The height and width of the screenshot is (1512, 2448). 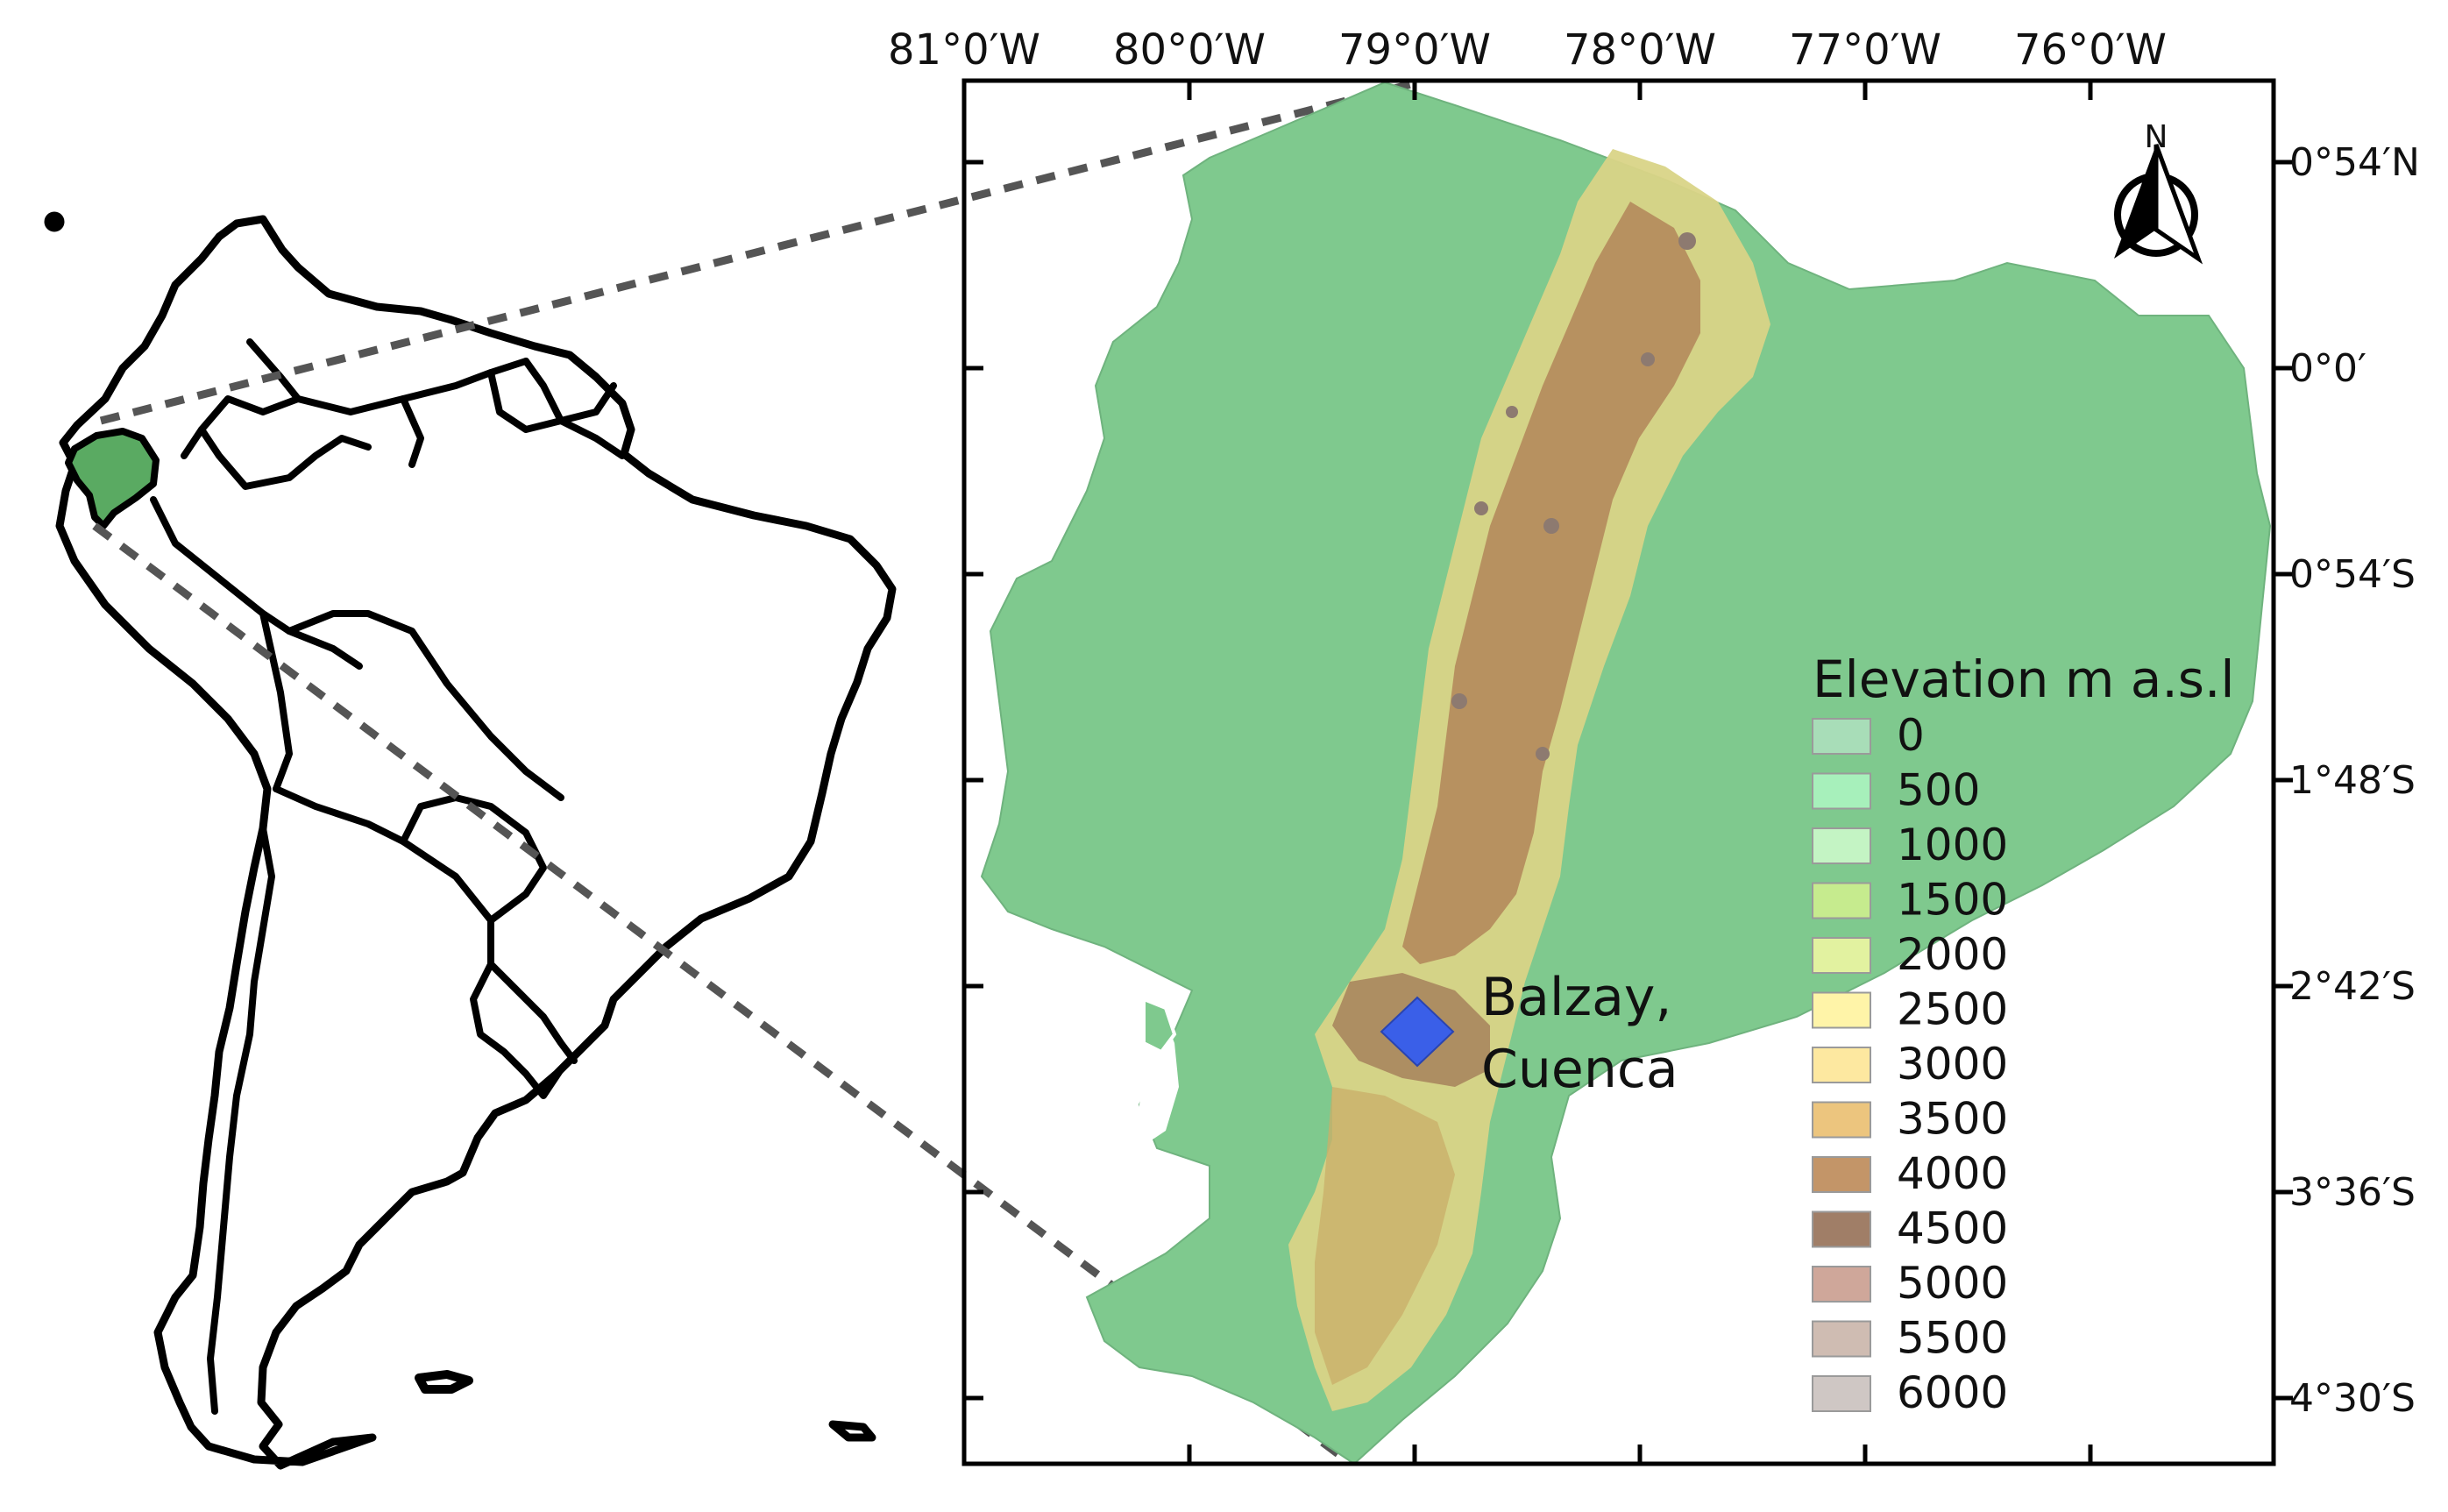 I want to click on puna-island, so click(x=1159, y=1025).